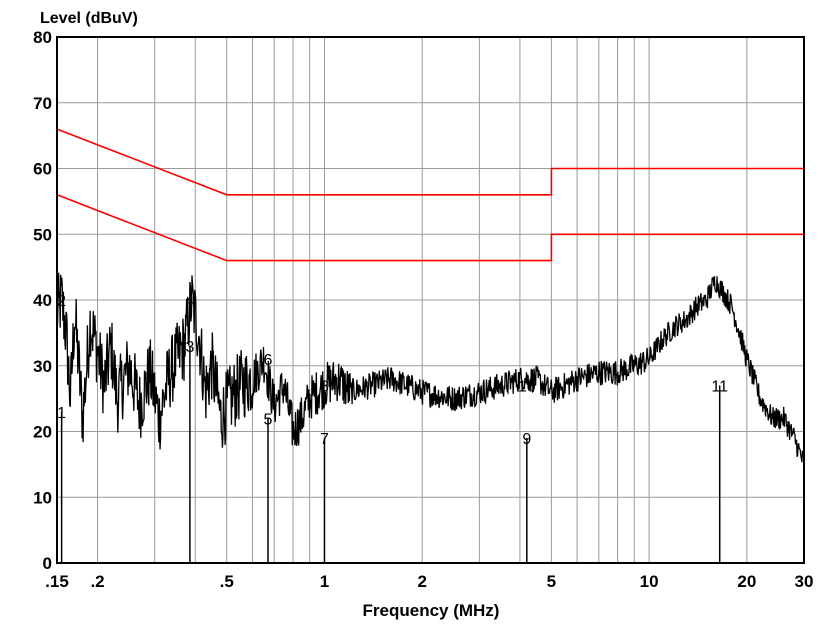  What do you see at coordinates (324, 386) in the screenshot?
I see `marker-label-8: 8` at bounding box center [324, 386].